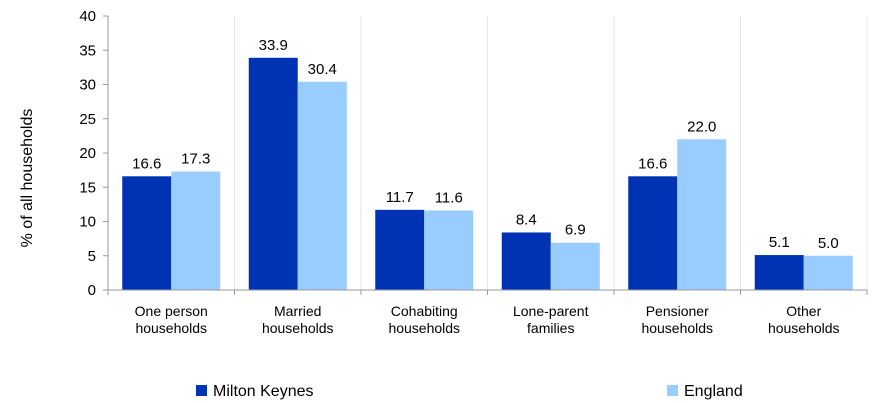 Image resolution: width=874 pixels, height=403 pixels. What do you see at coordinates (195, 158) in the screenshot?
I see `data-label: 17.3` at bounding box center [195, 158].